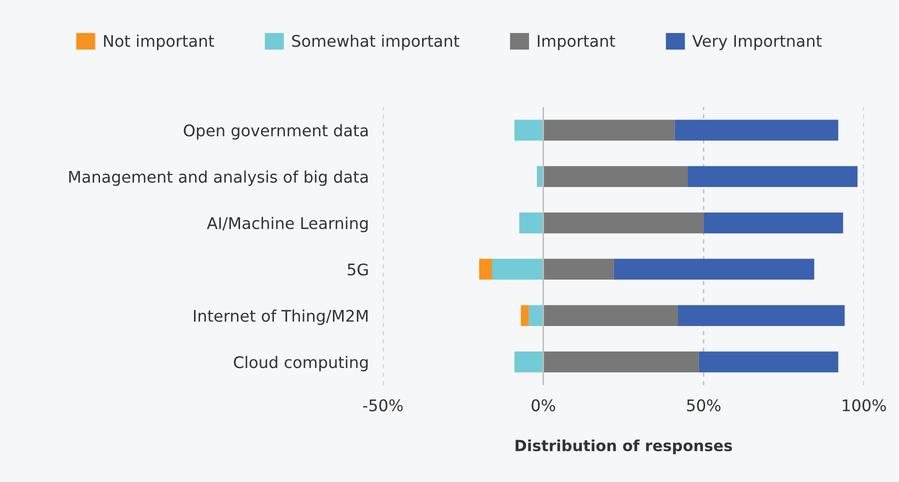  I want to click on y-tick-label: Internet of Thing/M2M, so click(281, 317).